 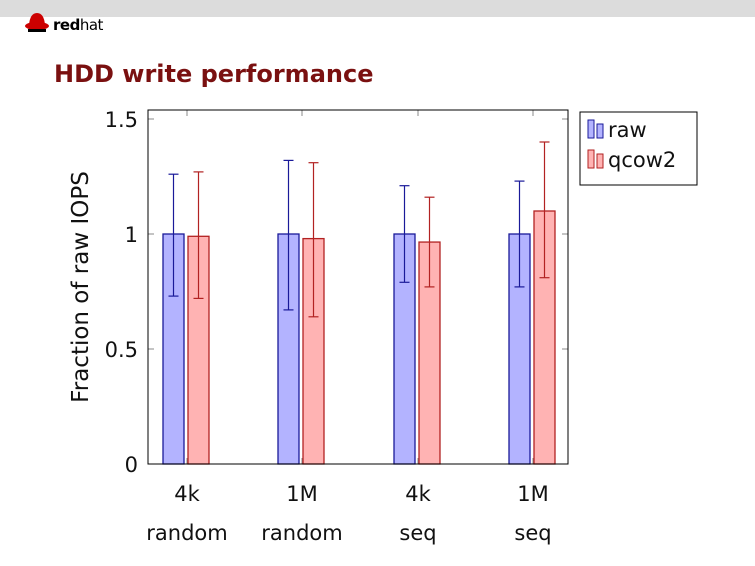 What do you see at coordinates (131, 465) in the screenshot?
I see `y-tick-label: 0` at bounding box center [131, 465].